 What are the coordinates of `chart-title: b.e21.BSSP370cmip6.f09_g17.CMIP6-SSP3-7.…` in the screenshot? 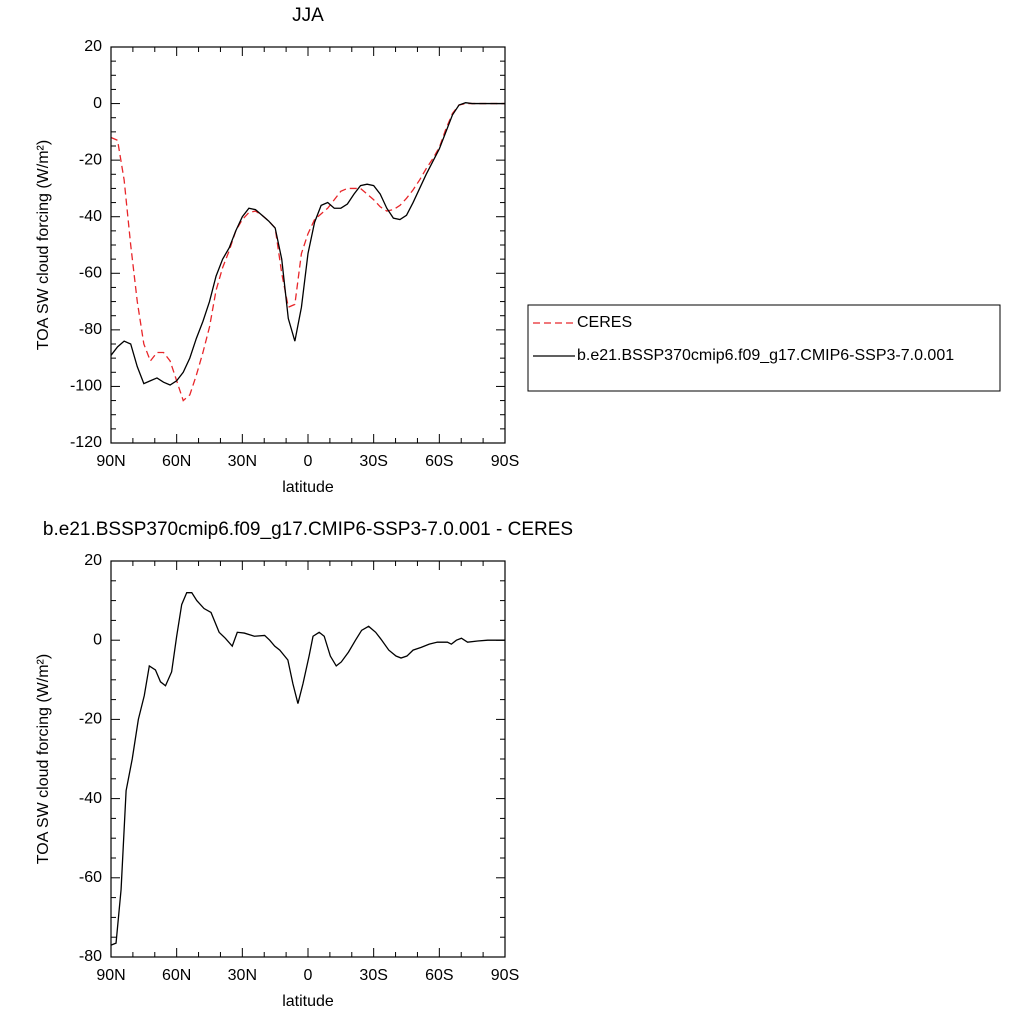 It's located at (308, 529).